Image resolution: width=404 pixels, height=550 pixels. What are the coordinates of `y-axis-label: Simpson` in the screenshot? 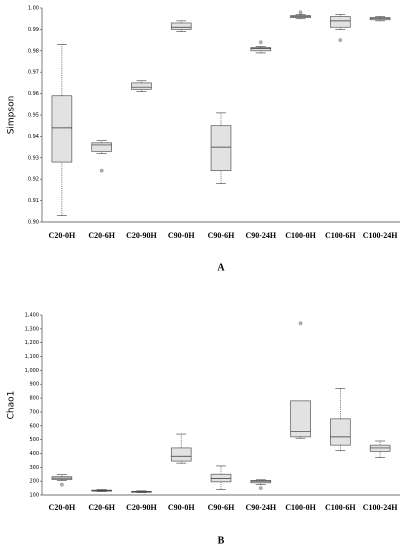 It's located at (12, 115).